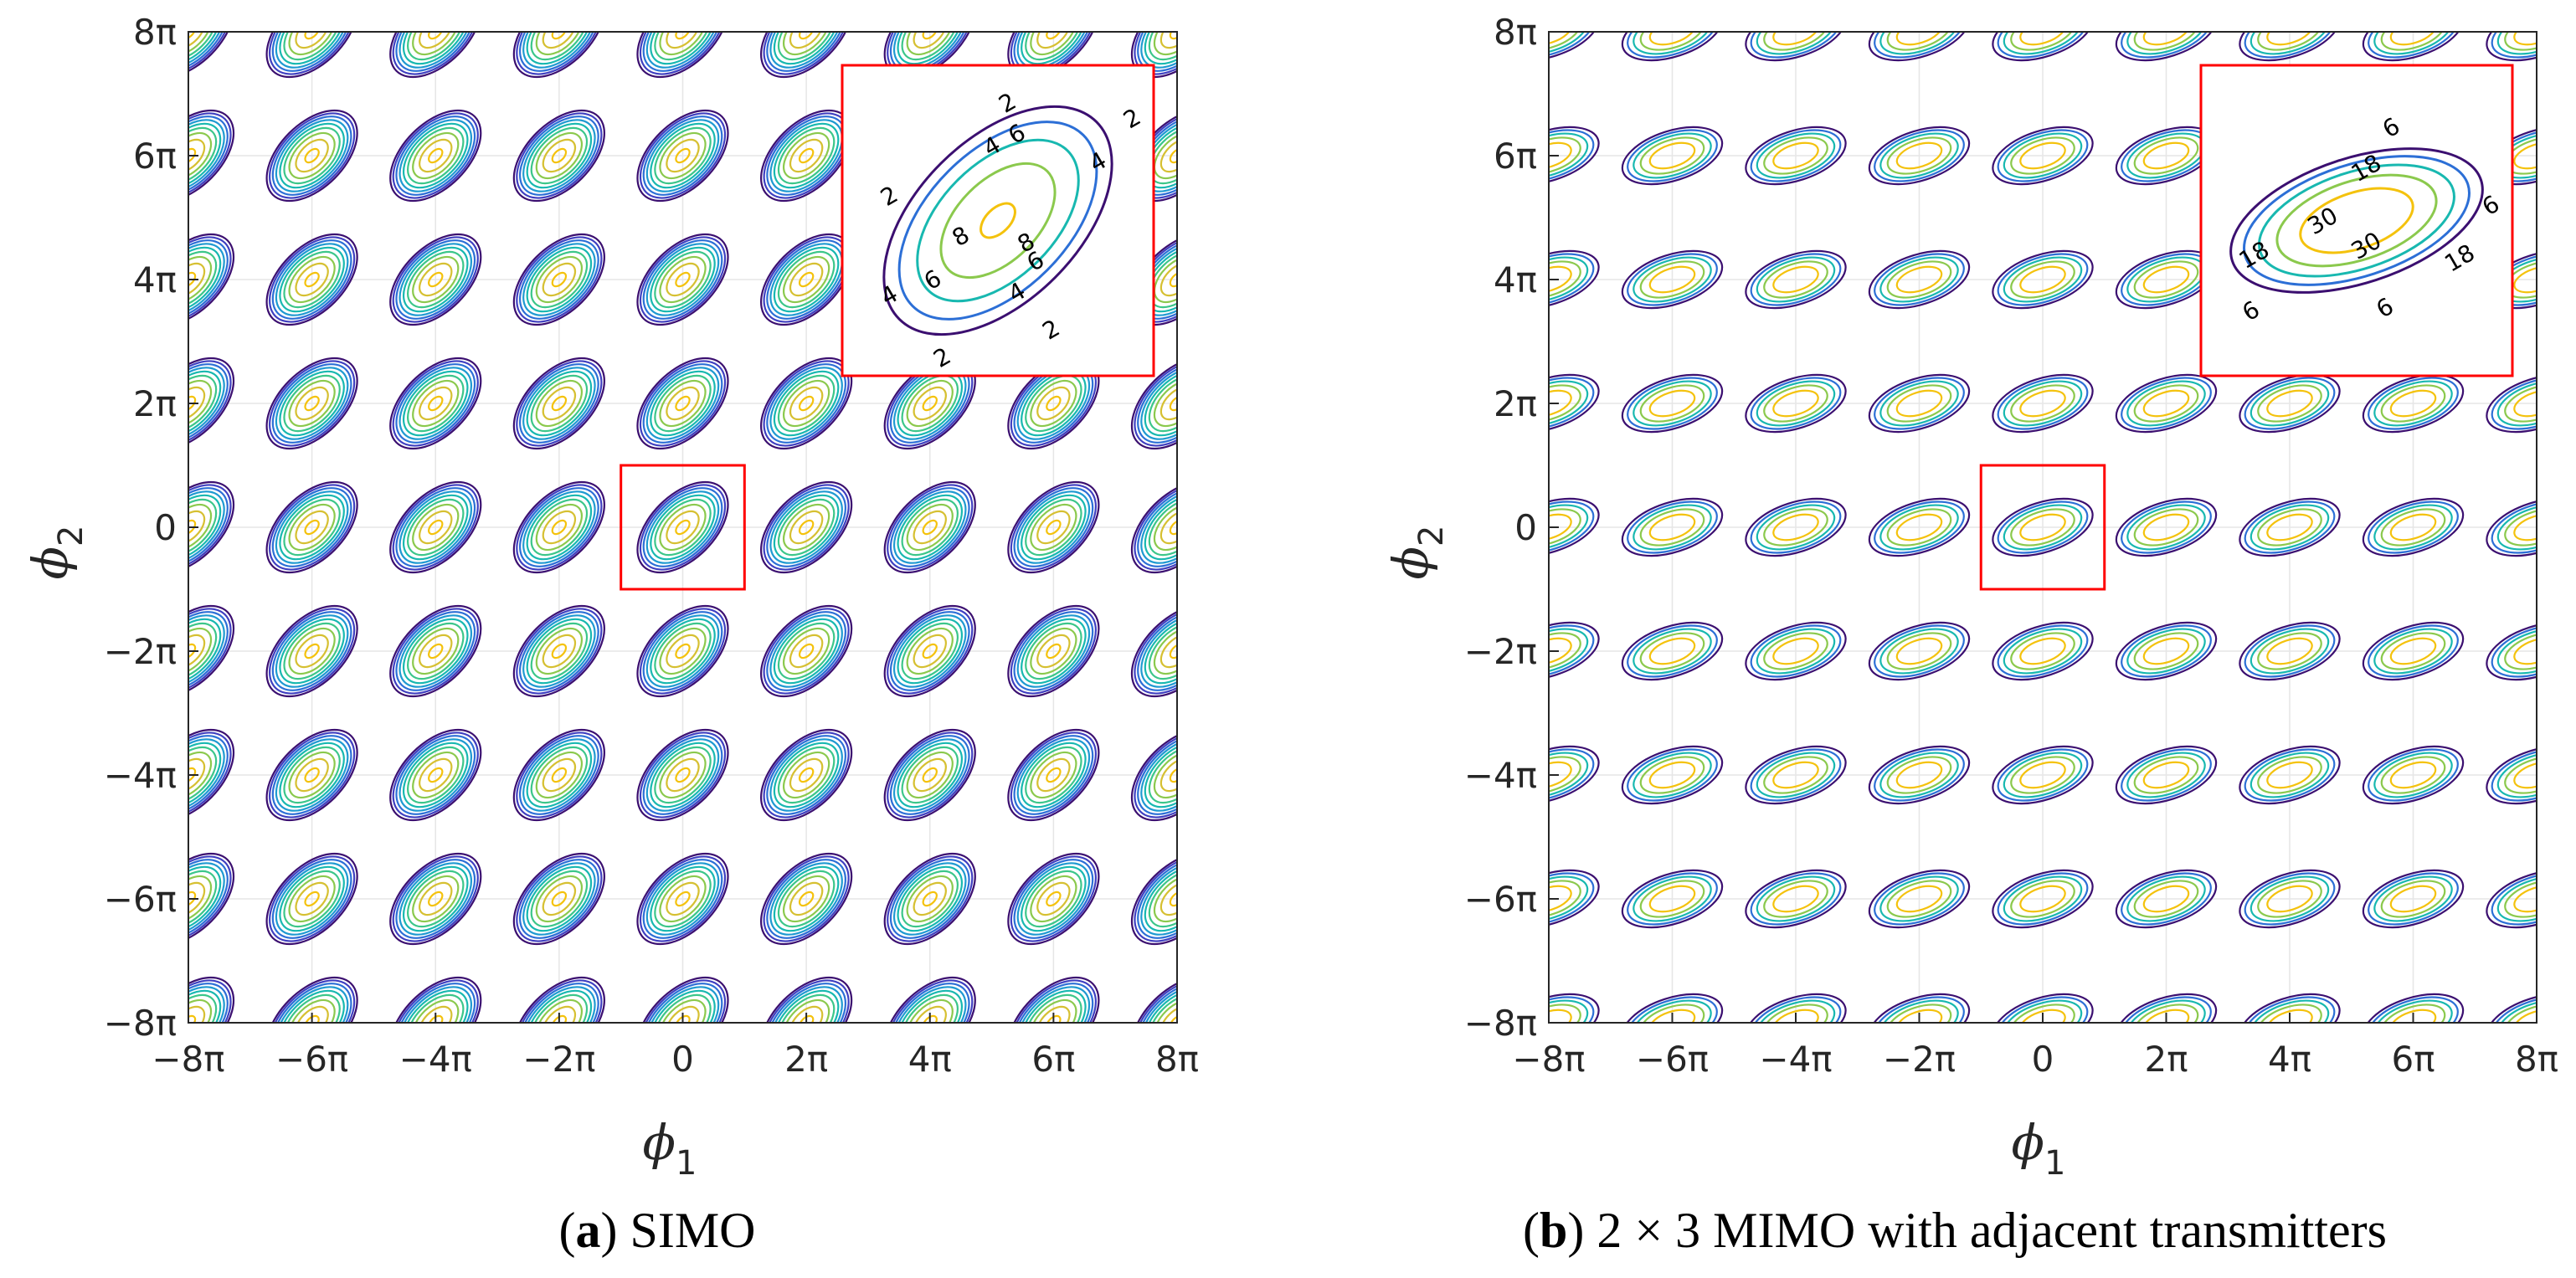 Image resolution: width=2576 pixels, height=1278 pixels. What do you see at coordinates (1501, 899) in the screenshot?
I see `y-tick-label: −6π` at bounding box center [1501, 899].